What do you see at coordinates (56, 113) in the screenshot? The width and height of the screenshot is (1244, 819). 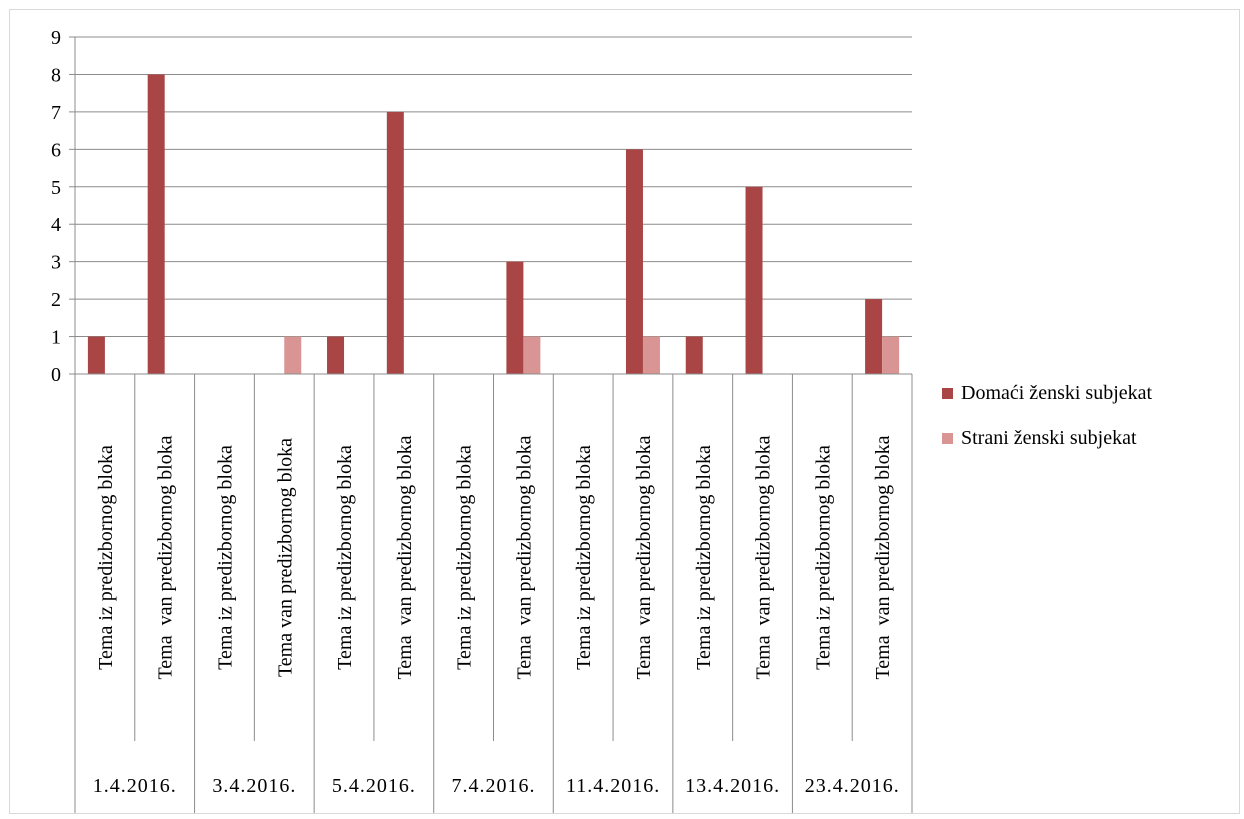 I see `y-tick-label: 7` at bounding box center [56, 113].